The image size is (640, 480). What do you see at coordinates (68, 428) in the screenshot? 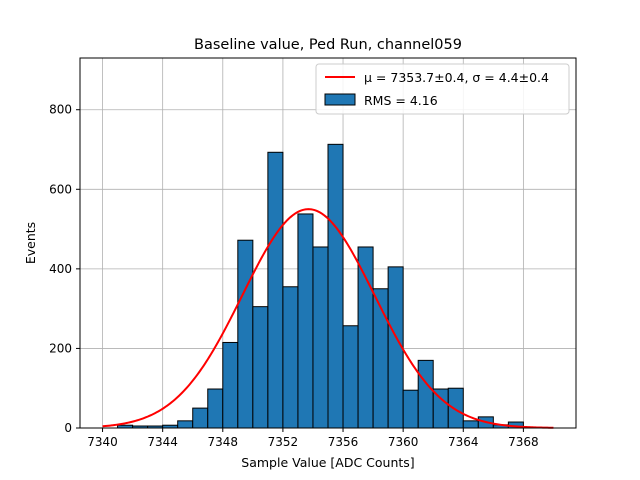
I see `y-tick-label: 0` at bounding box center [68, 428].